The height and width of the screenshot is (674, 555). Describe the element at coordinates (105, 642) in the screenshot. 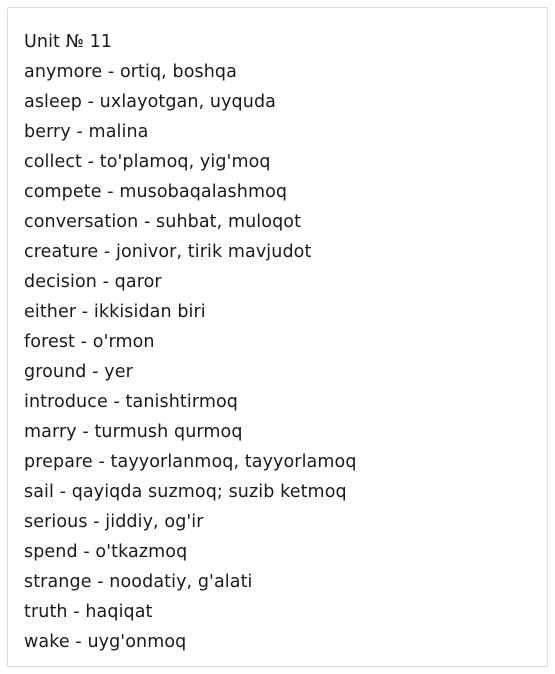

I see `vocab-entry: wake - uyg'onmoq` at that location.